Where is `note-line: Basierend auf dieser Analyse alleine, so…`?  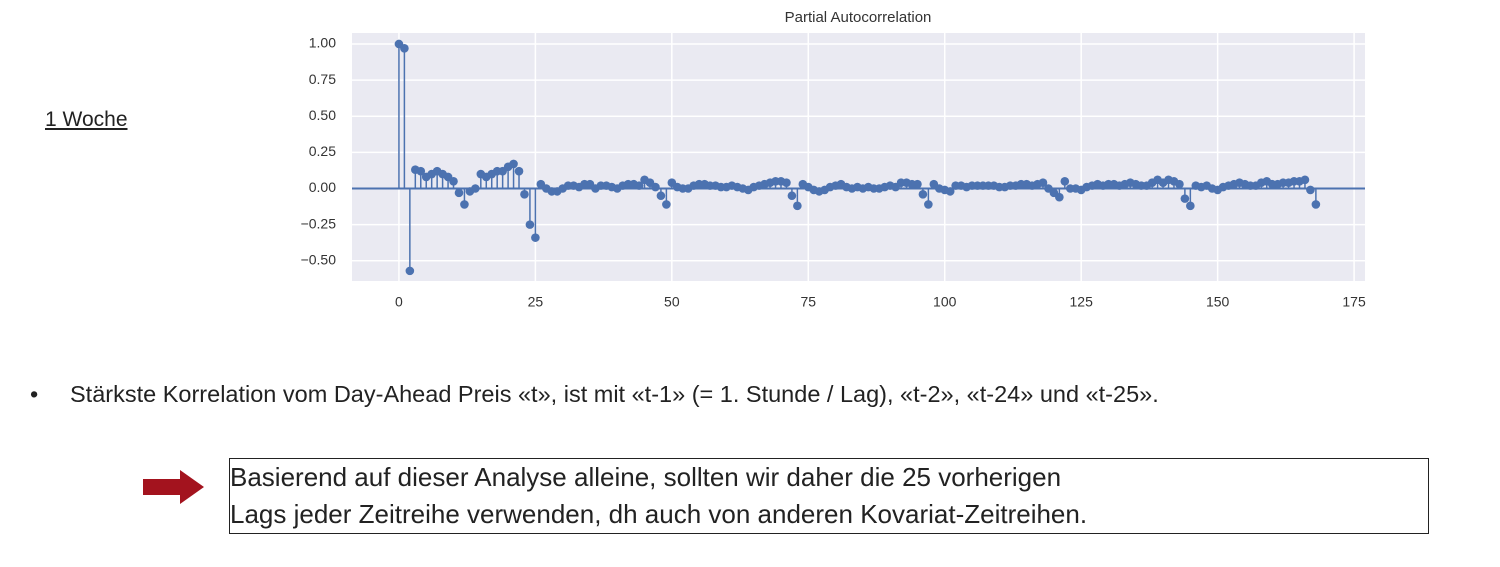 note-line: Basierend auf dieser Analyse alleine, so… is located at coordinates (646, 477).